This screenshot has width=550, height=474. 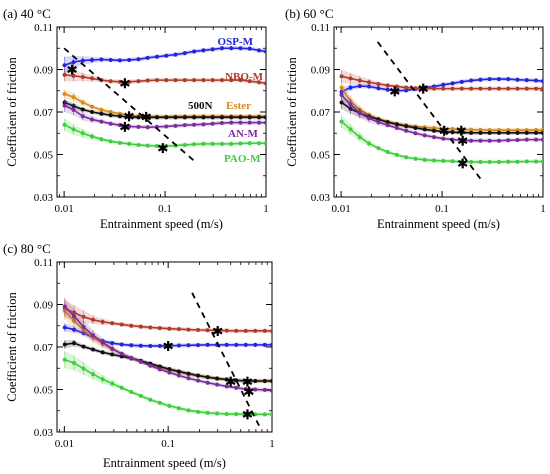 What do you see at coordinates (441, 140) in the screenshot?
I see `series-pao-m` at bounding box center [441, 140].